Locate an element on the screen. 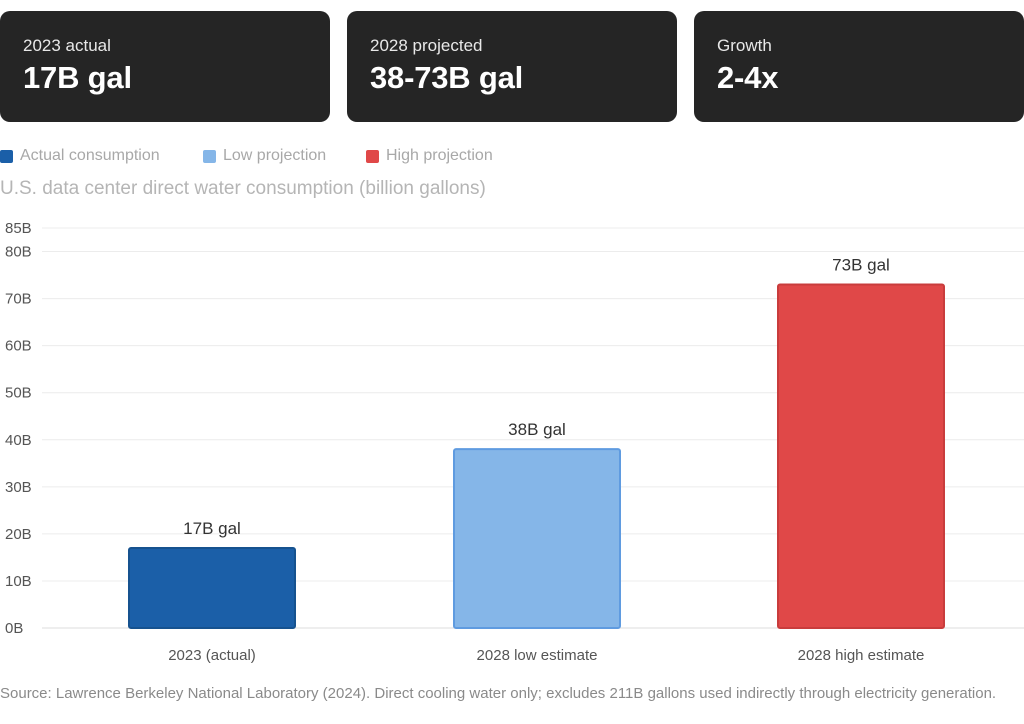 The image size is (1024, 724). y-tick-label: 70B is located at coordinates (18, 299).